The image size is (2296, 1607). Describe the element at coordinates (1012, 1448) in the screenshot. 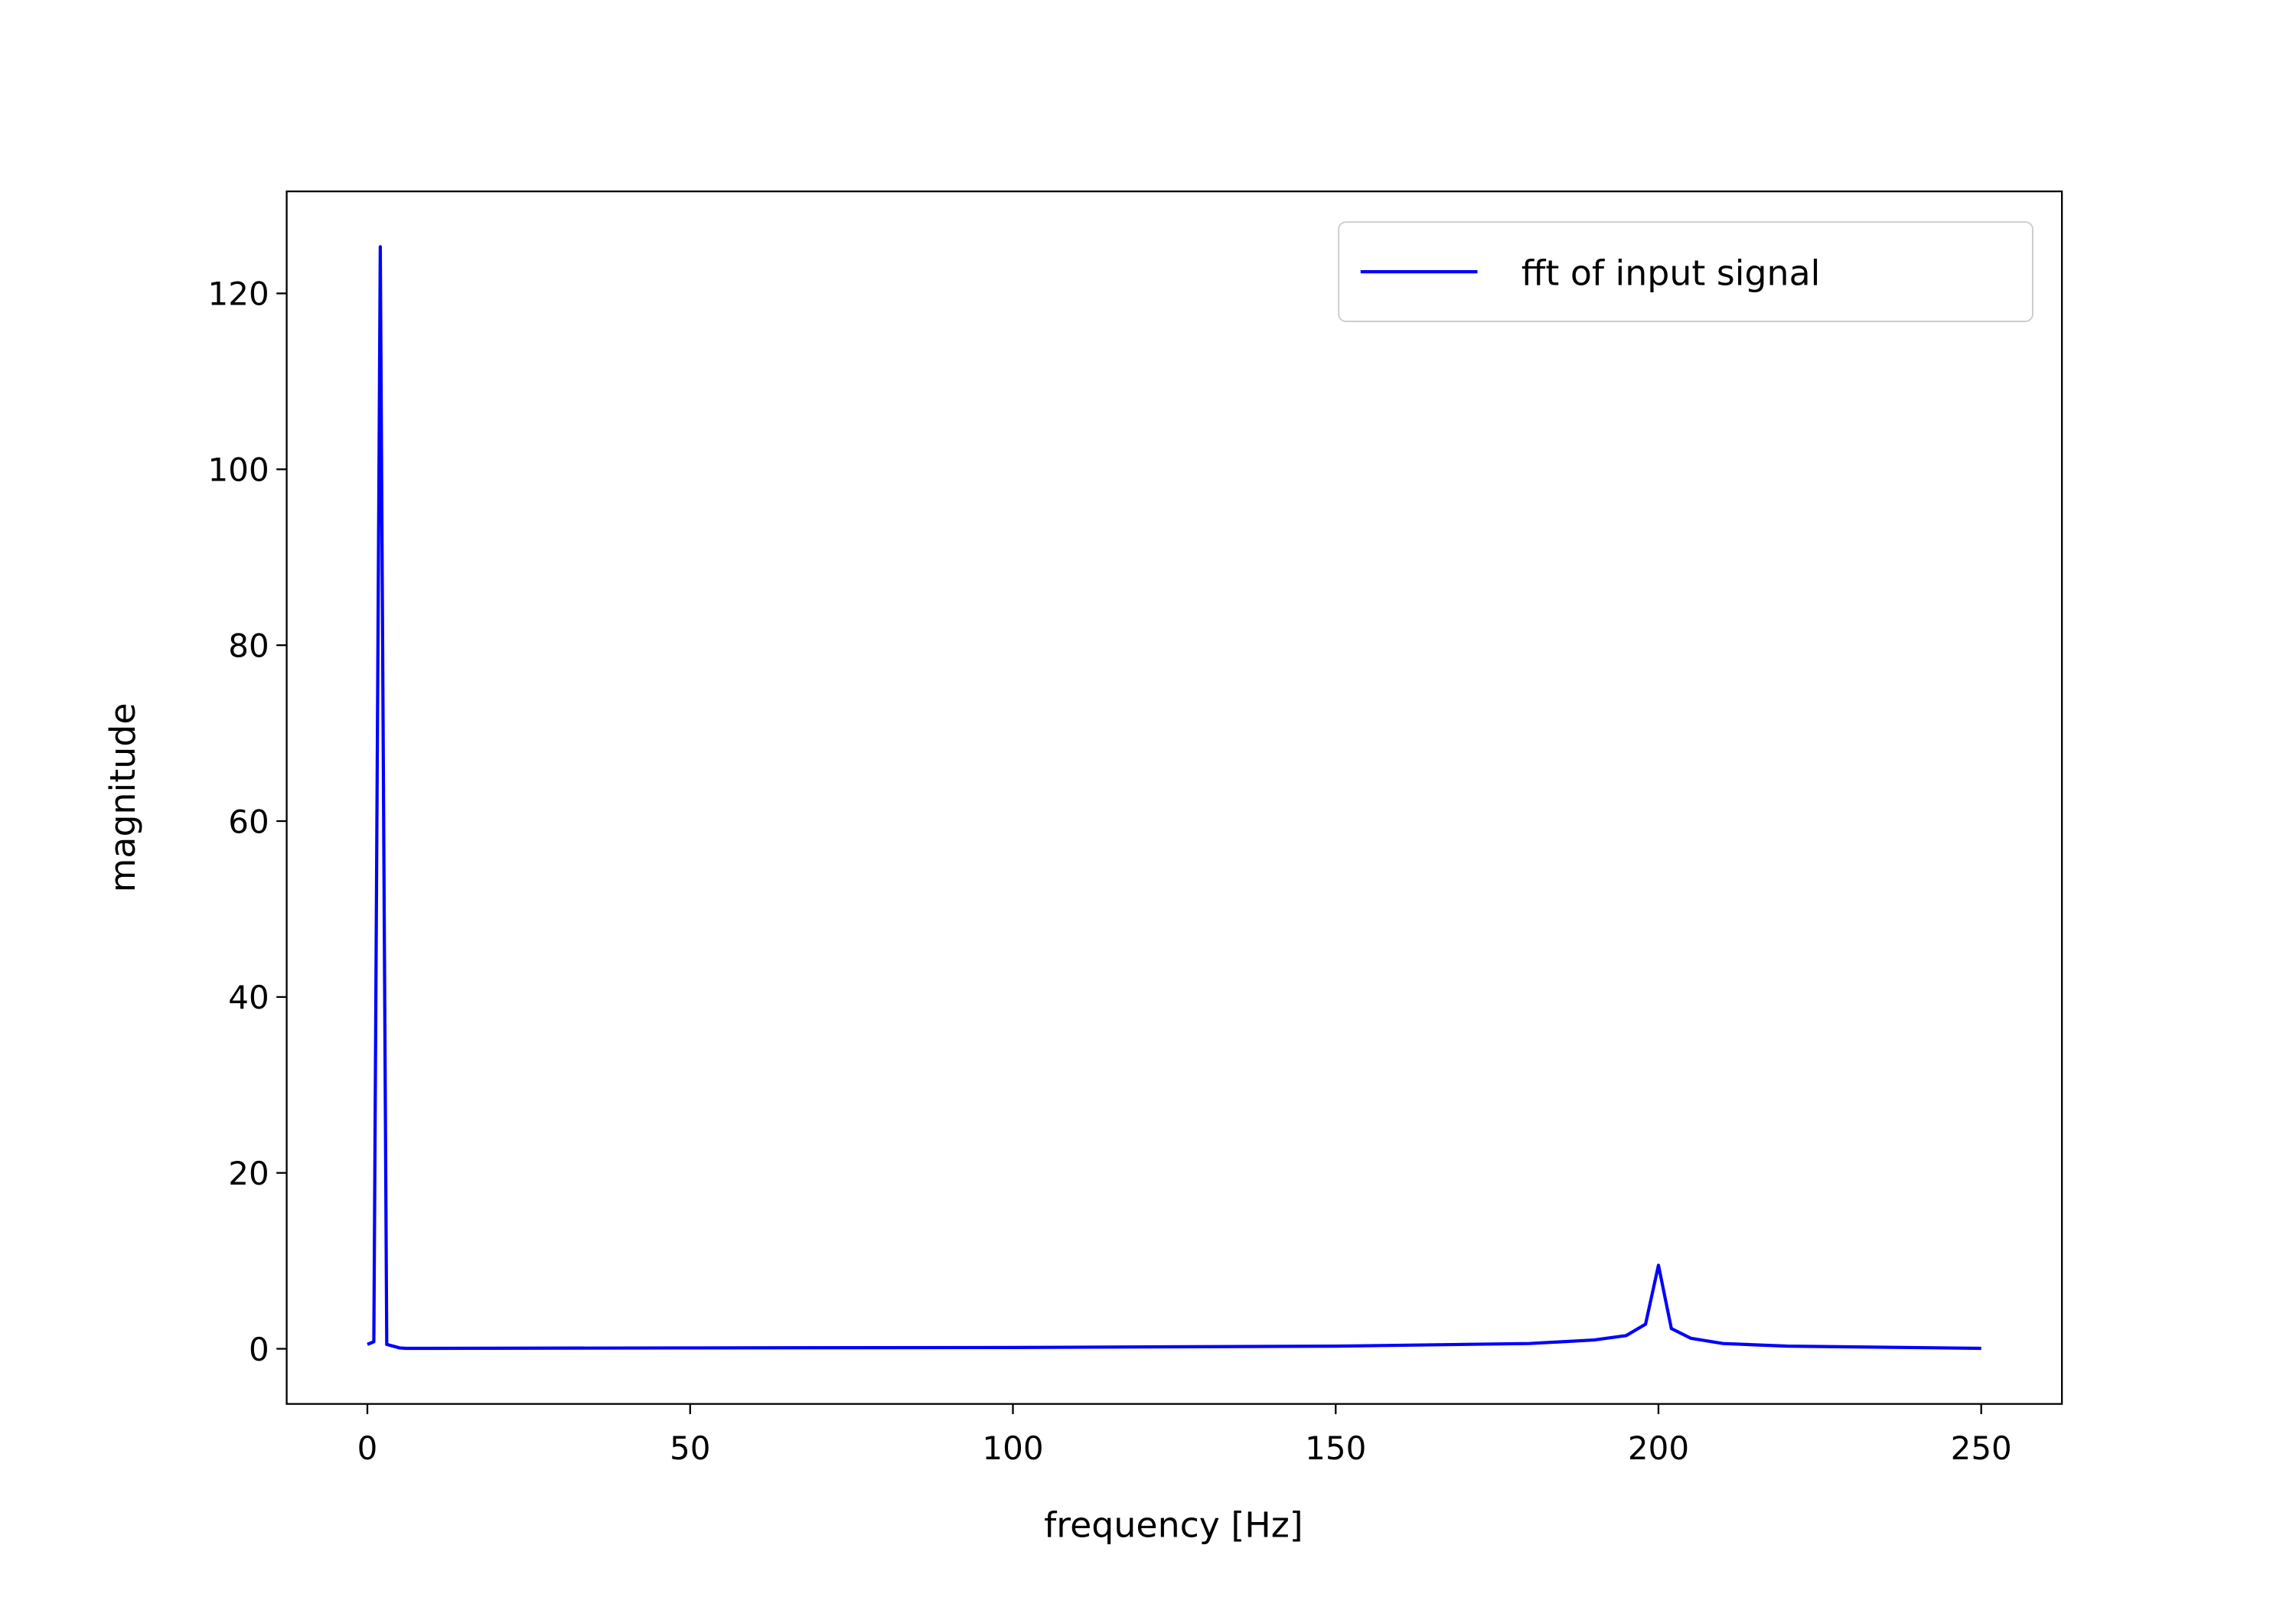

I see `x-tick-label: 100` at that location.